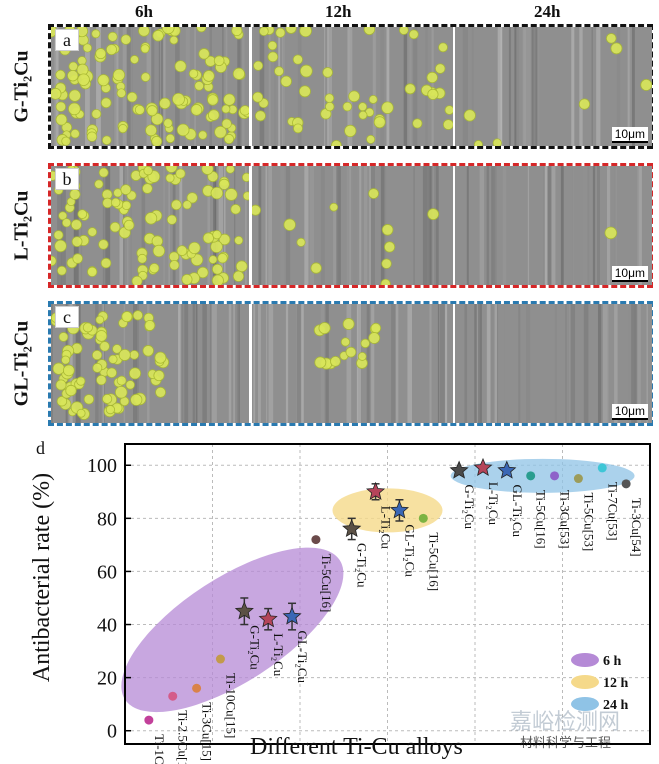 The height and width of the screenshot is (764, 659). What do you see at coordinates (552, 363) in the screenshot?
I see `sem-image-c-3: 10μm` at bounding box center [552, 363].